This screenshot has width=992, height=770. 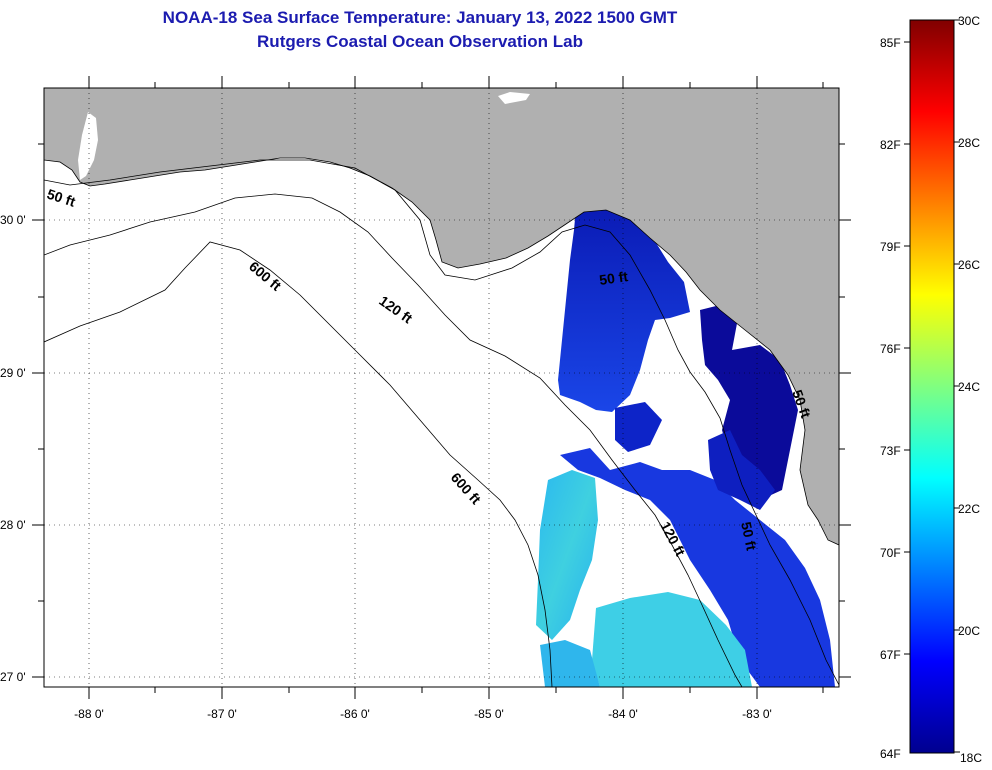 I want to click on colorbar-c-label: 22C, so click(x=969, y=509).